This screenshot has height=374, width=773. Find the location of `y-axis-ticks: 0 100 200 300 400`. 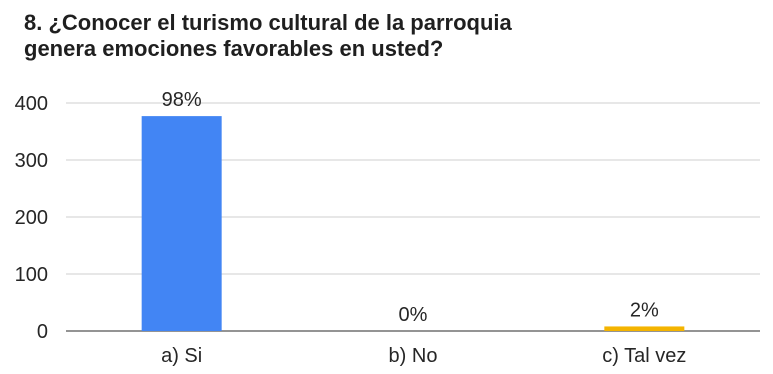

y-axis-ticks: 0 100 200 300 400 is located at coordinates (31, 218).